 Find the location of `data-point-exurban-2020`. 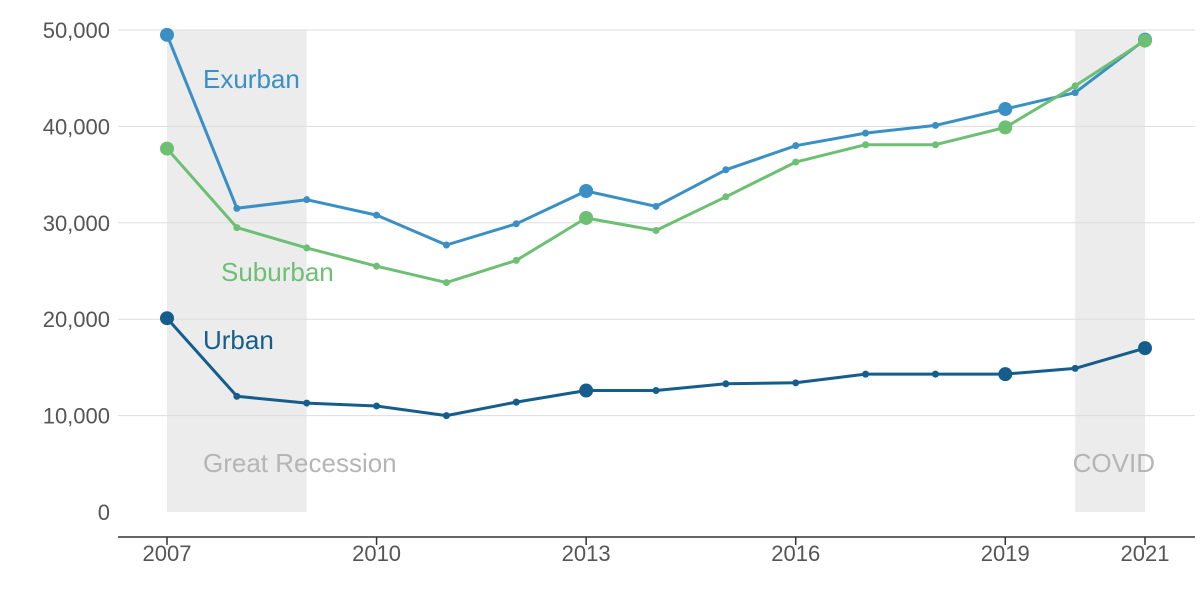

data-point-exurban-2020 is located at coordinates (1075, 93).